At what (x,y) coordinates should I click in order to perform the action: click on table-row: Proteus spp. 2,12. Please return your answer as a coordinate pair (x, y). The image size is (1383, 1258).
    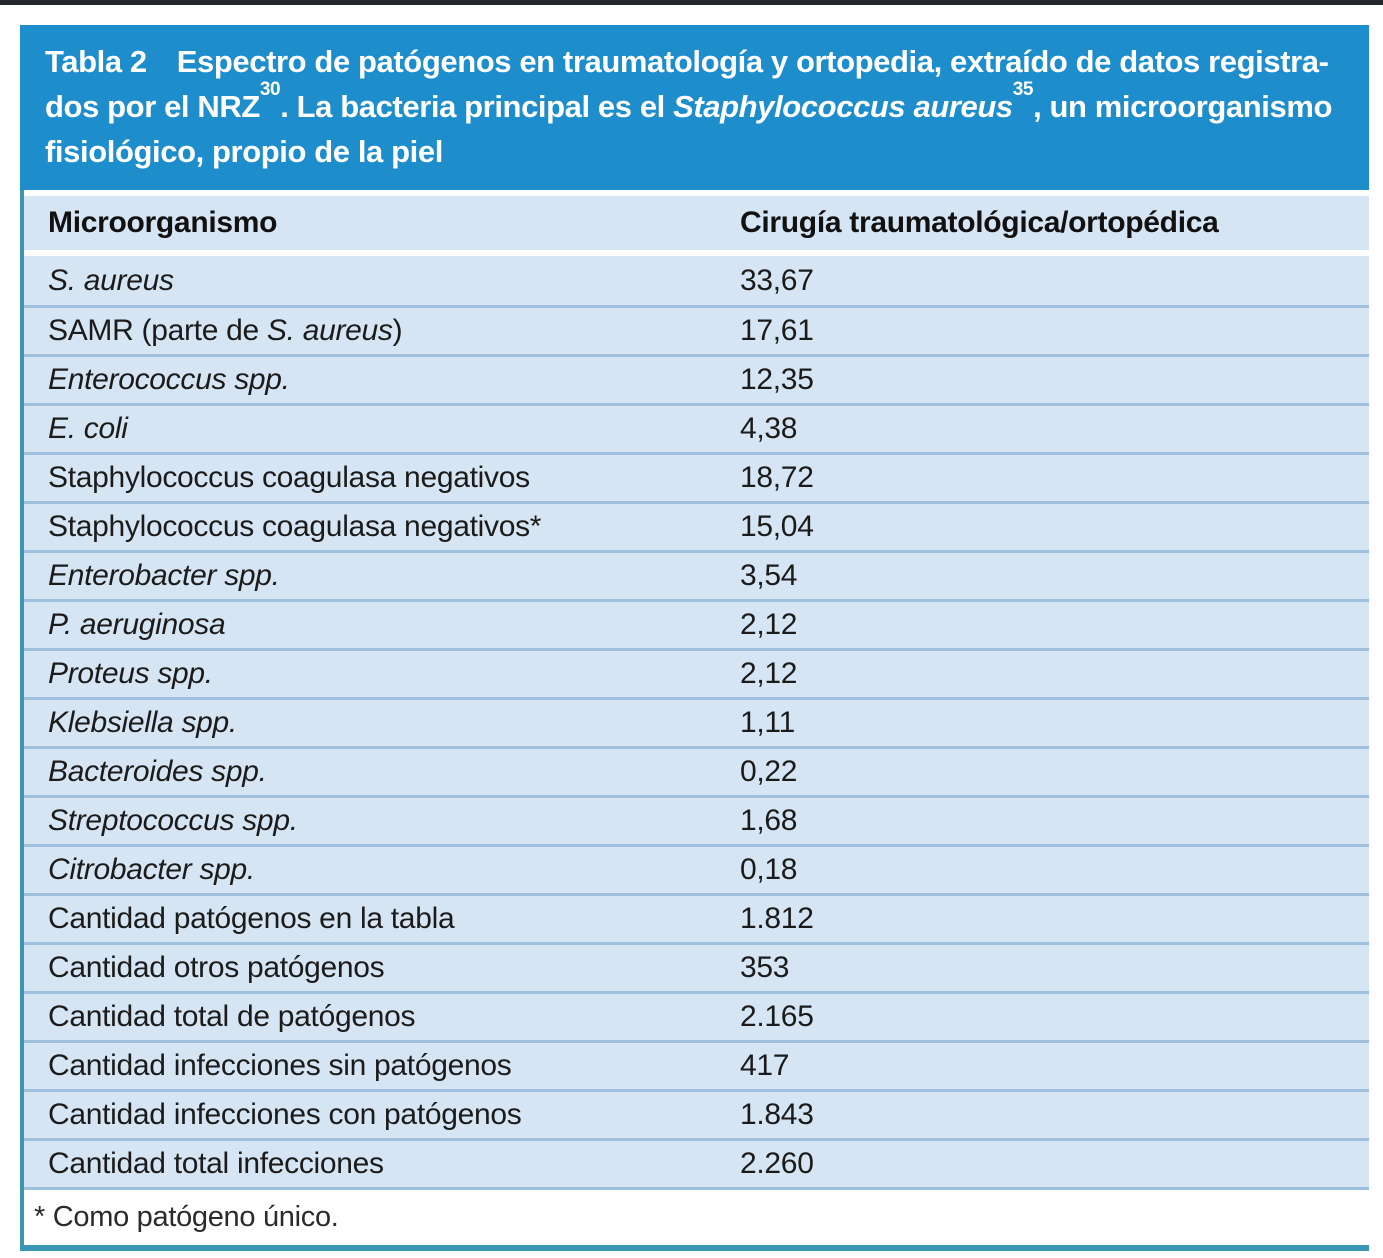
    Looking at the image, I should click on (696, 673).